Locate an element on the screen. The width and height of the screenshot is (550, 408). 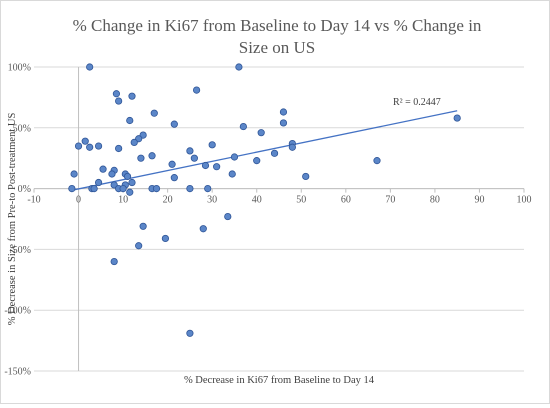
x-tick-label: -10 is located at coordinates (33, 200).